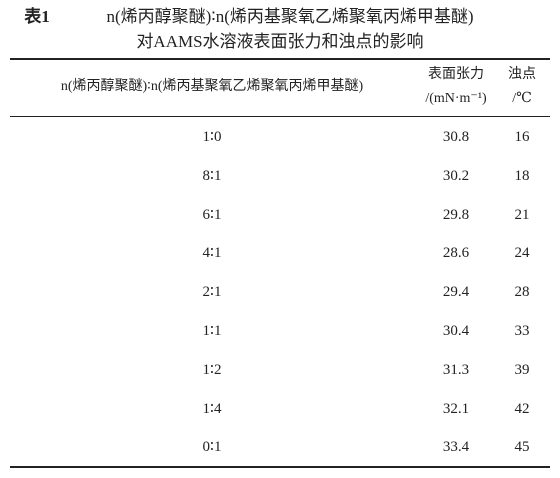  I want to click on table-cell: 18, so click(522, 175).